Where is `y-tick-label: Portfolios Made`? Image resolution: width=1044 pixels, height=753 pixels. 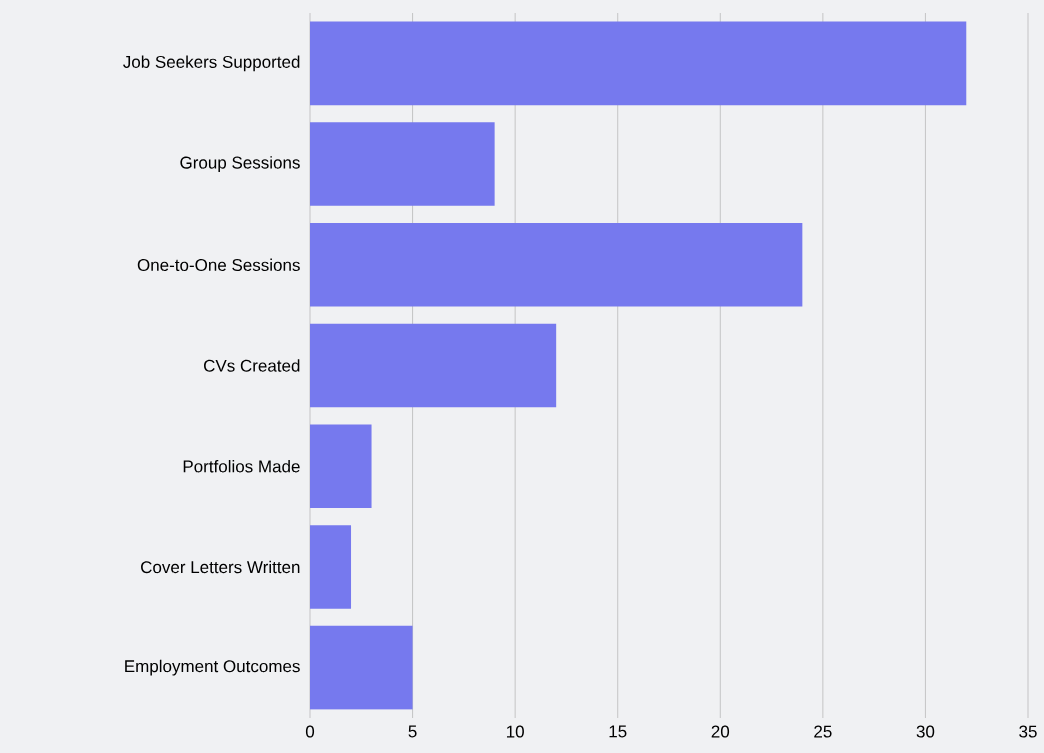 y-tick-label: Portfolios Made is located at coordinates (241, 466).